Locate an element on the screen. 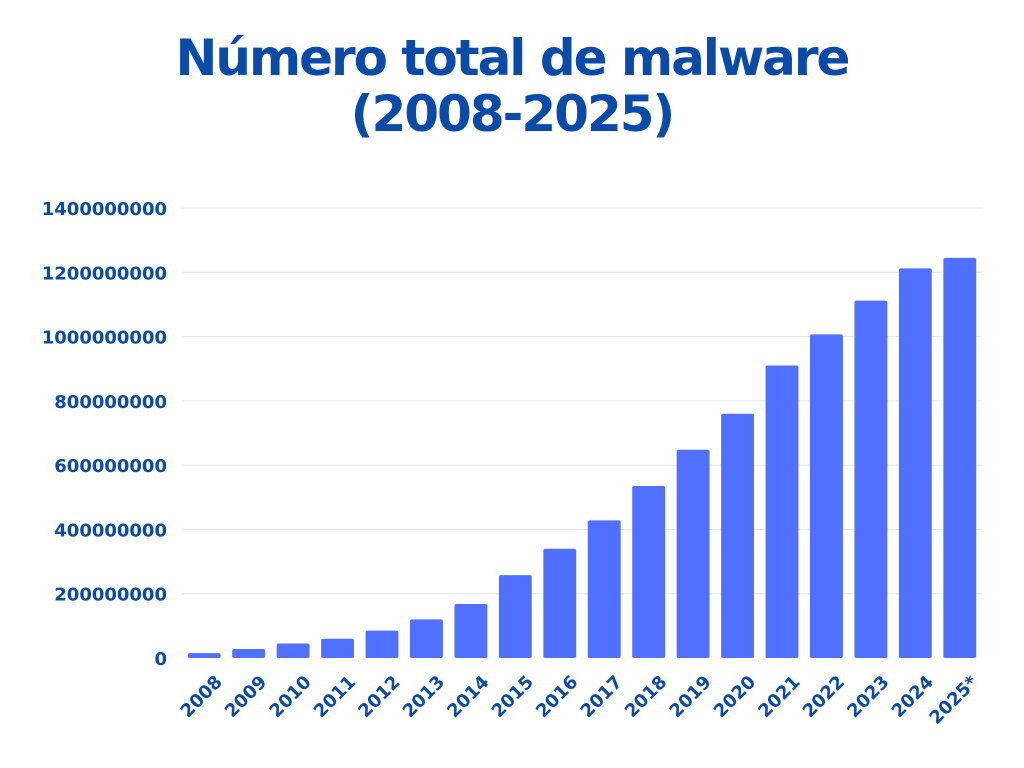 The image size is (1024, 768). x-tick-label: 2008 is located at coordinates (202, 697).